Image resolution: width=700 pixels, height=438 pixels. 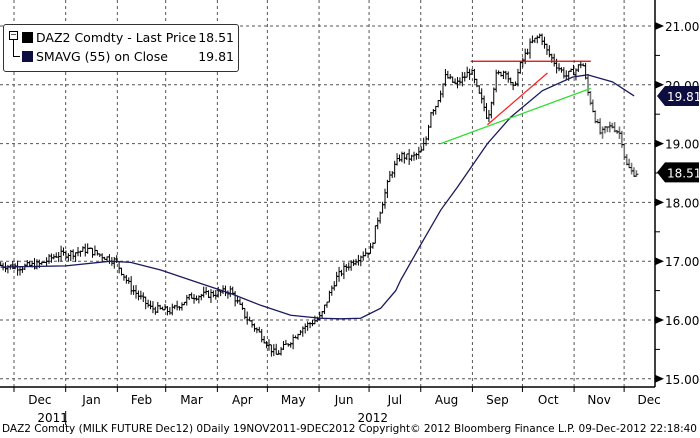 What do you see at coordinates (497, 400) in the screenshot?
I see `x-tick-label: Sep` at bounding box center [497, 400].